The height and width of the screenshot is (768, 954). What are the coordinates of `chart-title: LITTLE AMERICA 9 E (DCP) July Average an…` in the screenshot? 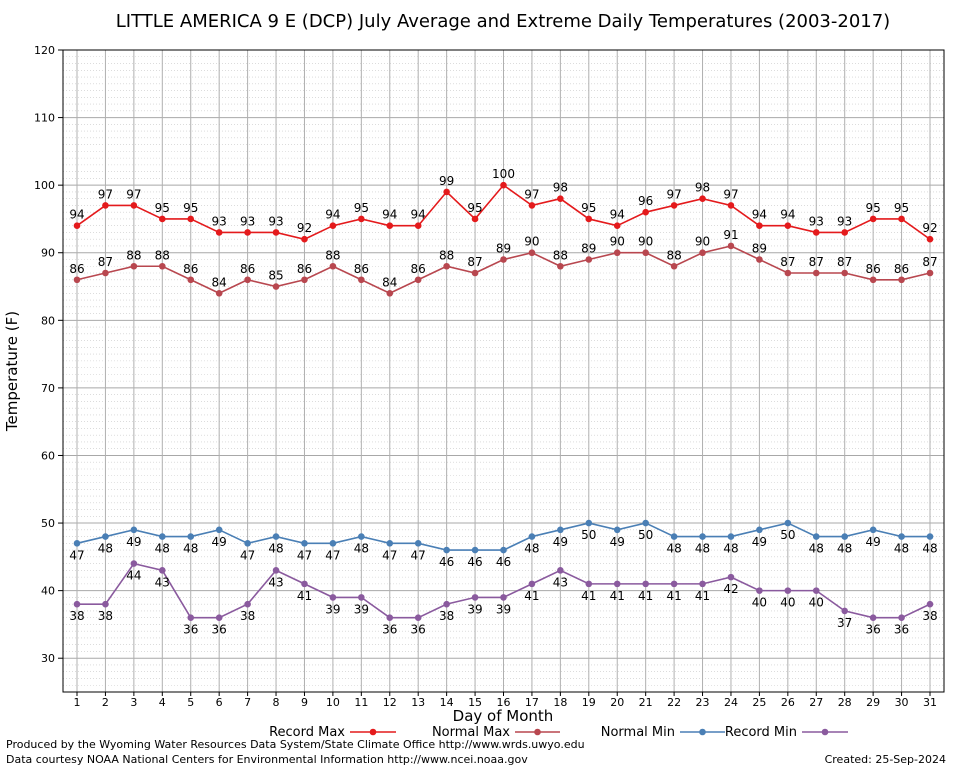 It's located at (503, 21).